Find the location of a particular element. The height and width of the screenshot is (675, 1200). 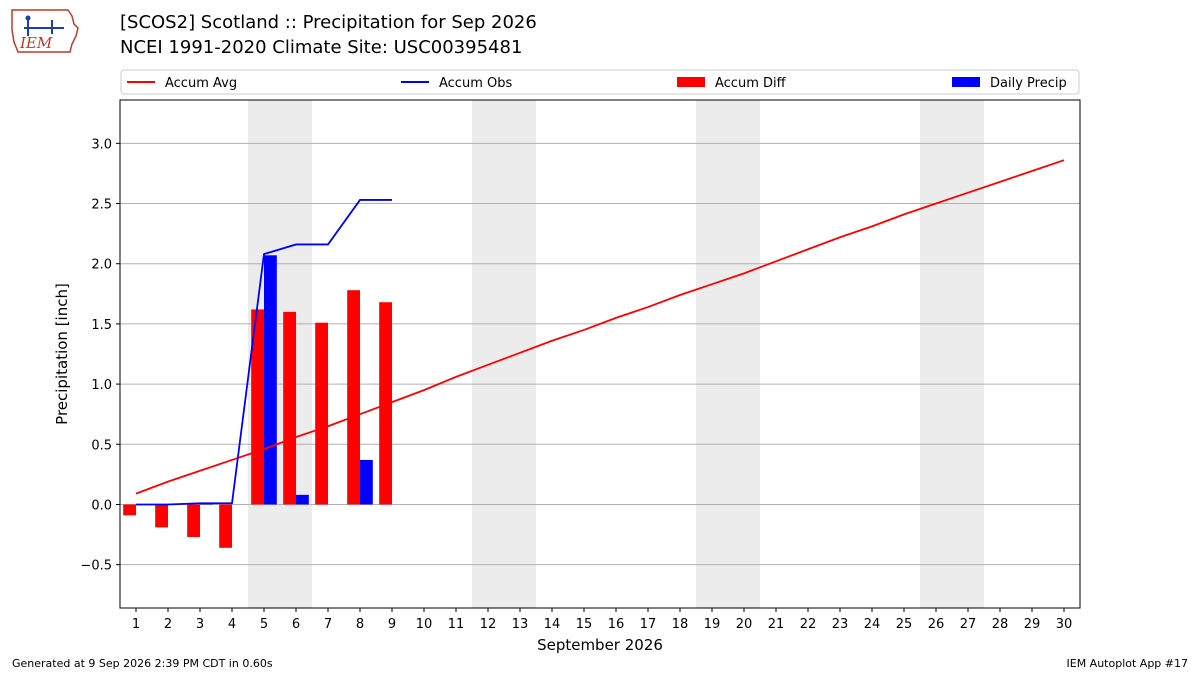

x-tick-label: 2 is located at coordinates (168, 624).